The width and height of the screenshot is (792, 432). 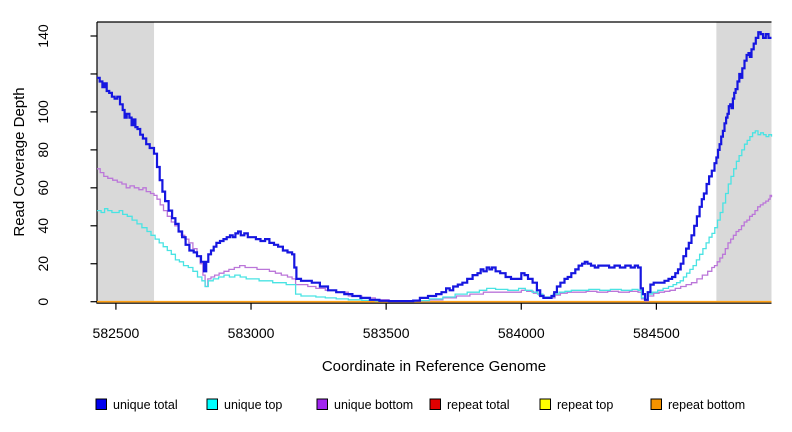 I want to click on x-axis-title: Coordinate in Reference Genome, so click(x=434, y=366).